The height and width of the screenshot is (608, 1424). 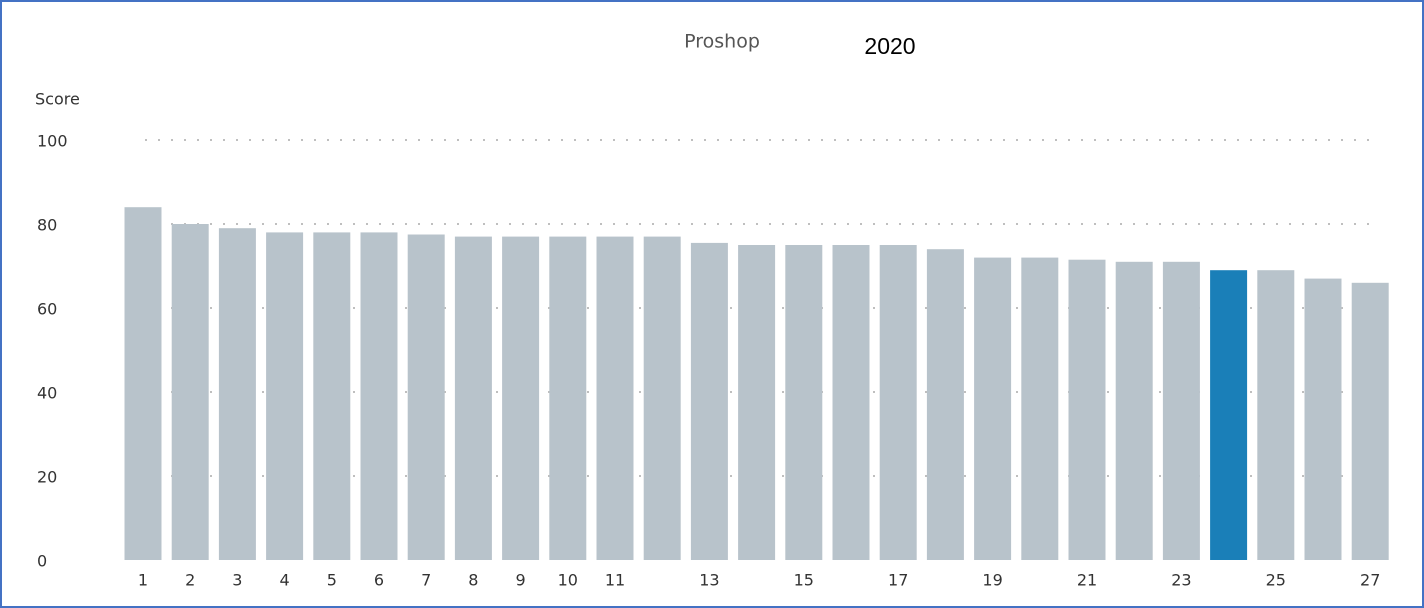 I want to click on y-tick-label: 100, so click(x=52, y=141).